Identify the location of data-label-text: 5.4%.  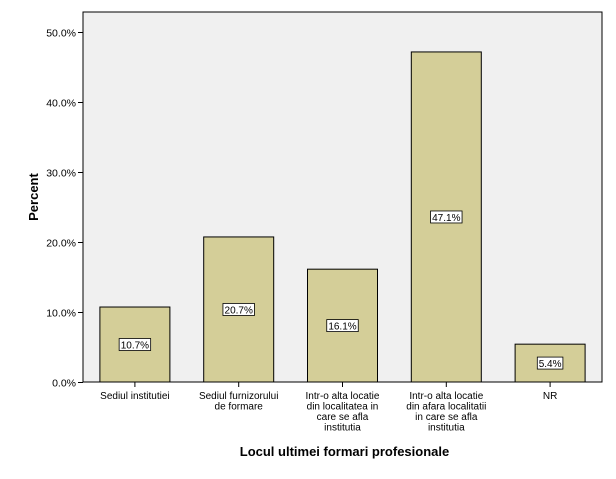
(550, 364).